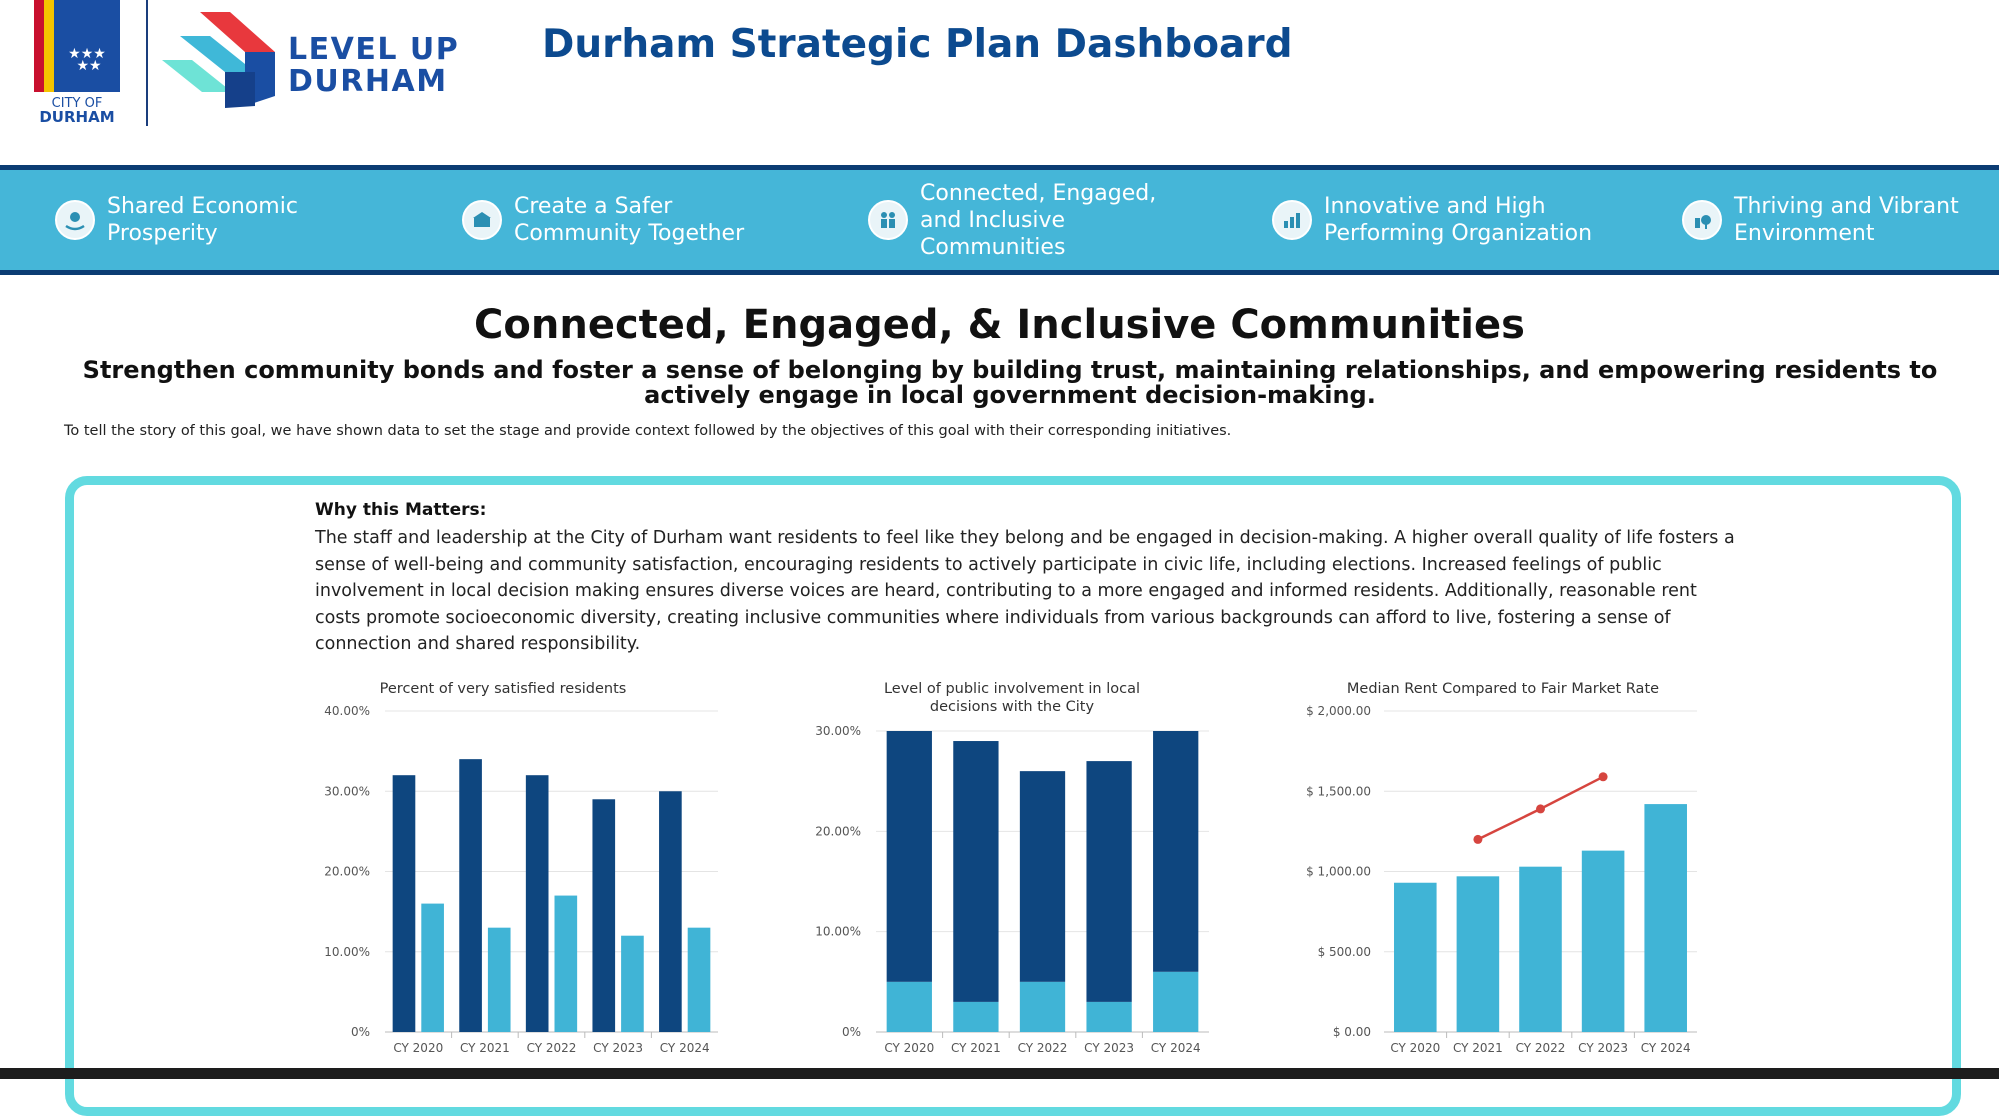 The image size is (1999, 1116). What do you see at coordinates (76, 117) in the screenshot?
I see `city-logo-line2: DURHAM` at bounding box center [76, 117].